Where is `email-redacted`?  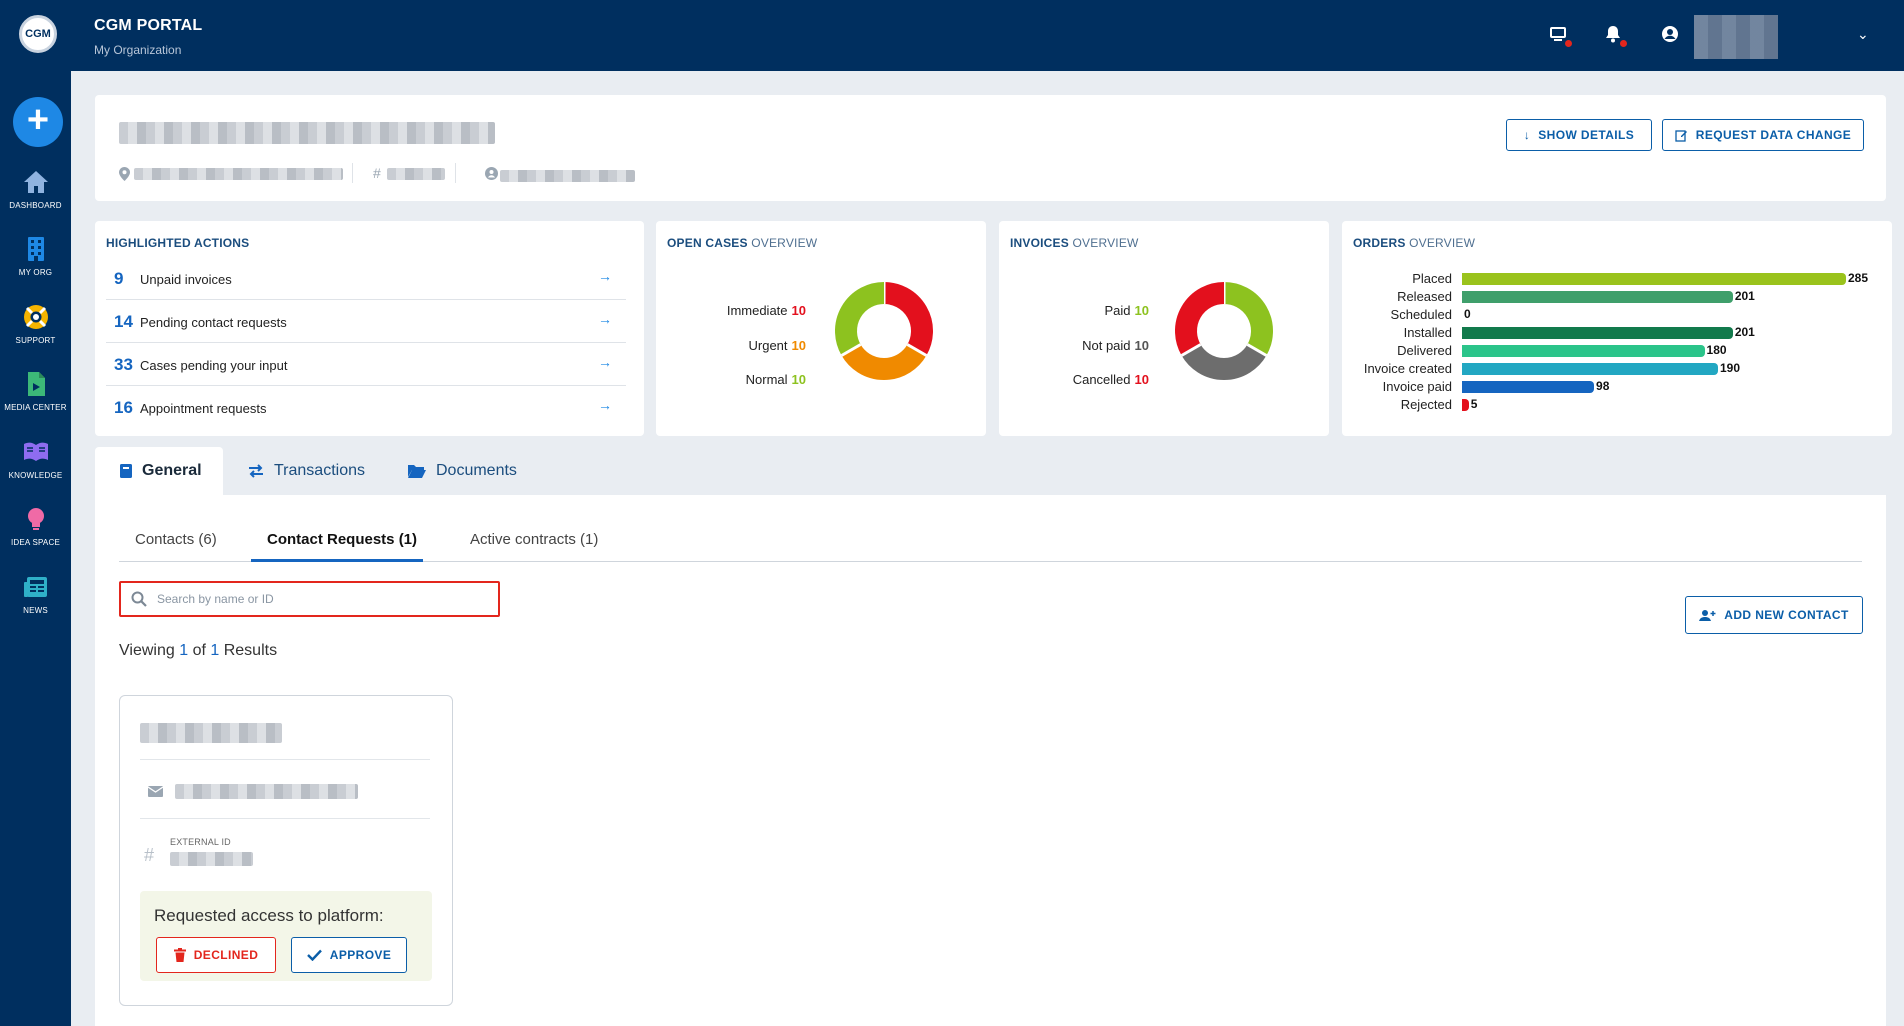
email-redacted is located at coordinates (266, 791).